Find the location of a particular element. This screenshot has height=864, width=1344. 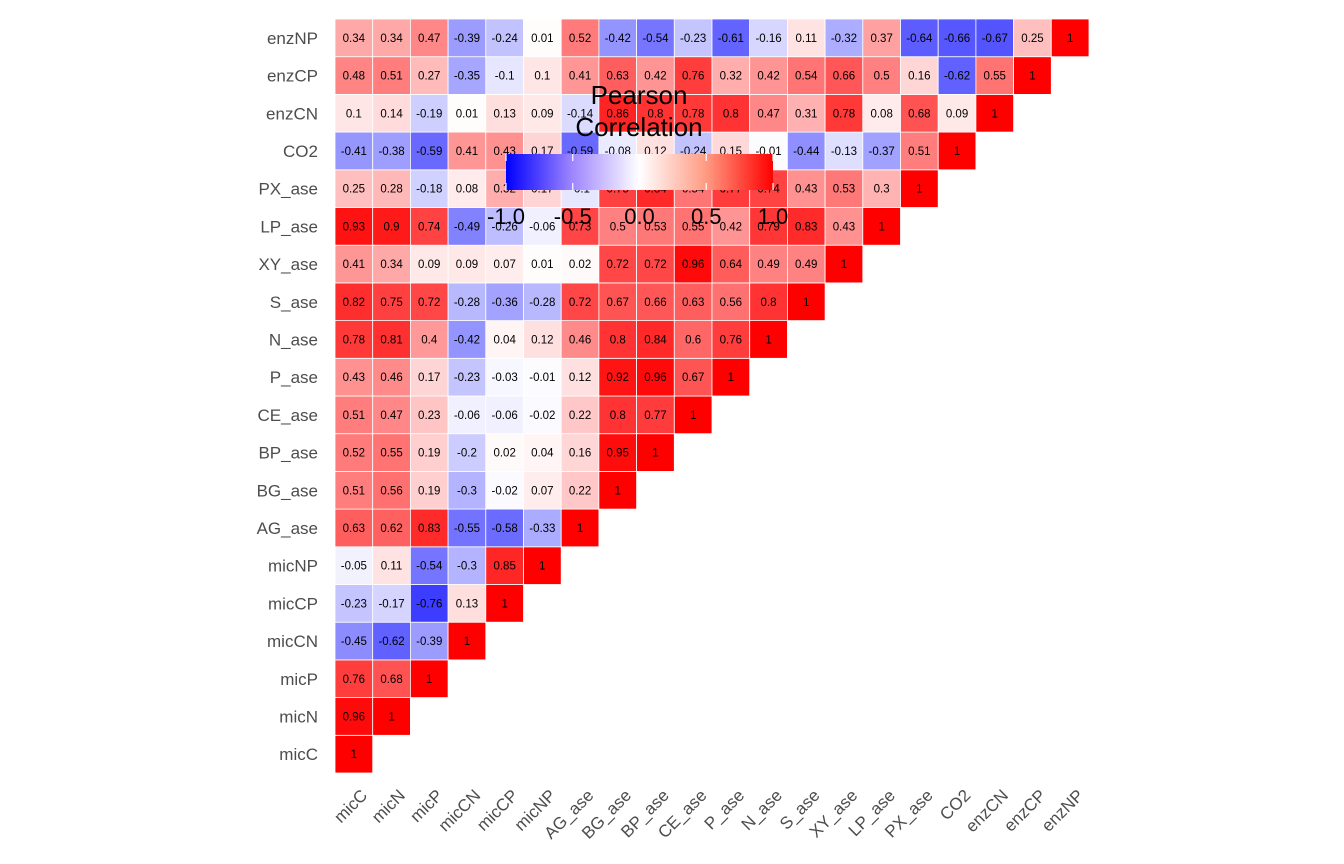

cell-value-label: 0.49 is located at coordinates (806, 265).